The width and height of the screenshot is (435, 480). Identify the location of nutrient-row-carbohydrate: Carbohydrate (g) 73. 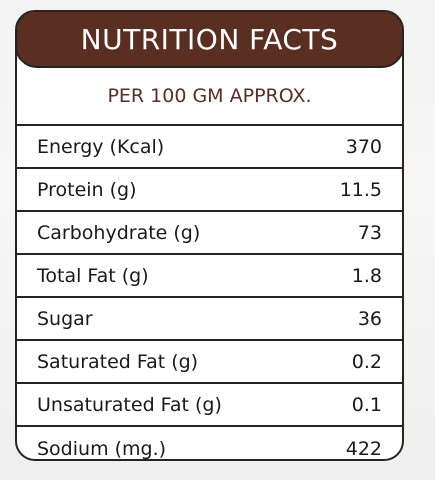
(209, 233).